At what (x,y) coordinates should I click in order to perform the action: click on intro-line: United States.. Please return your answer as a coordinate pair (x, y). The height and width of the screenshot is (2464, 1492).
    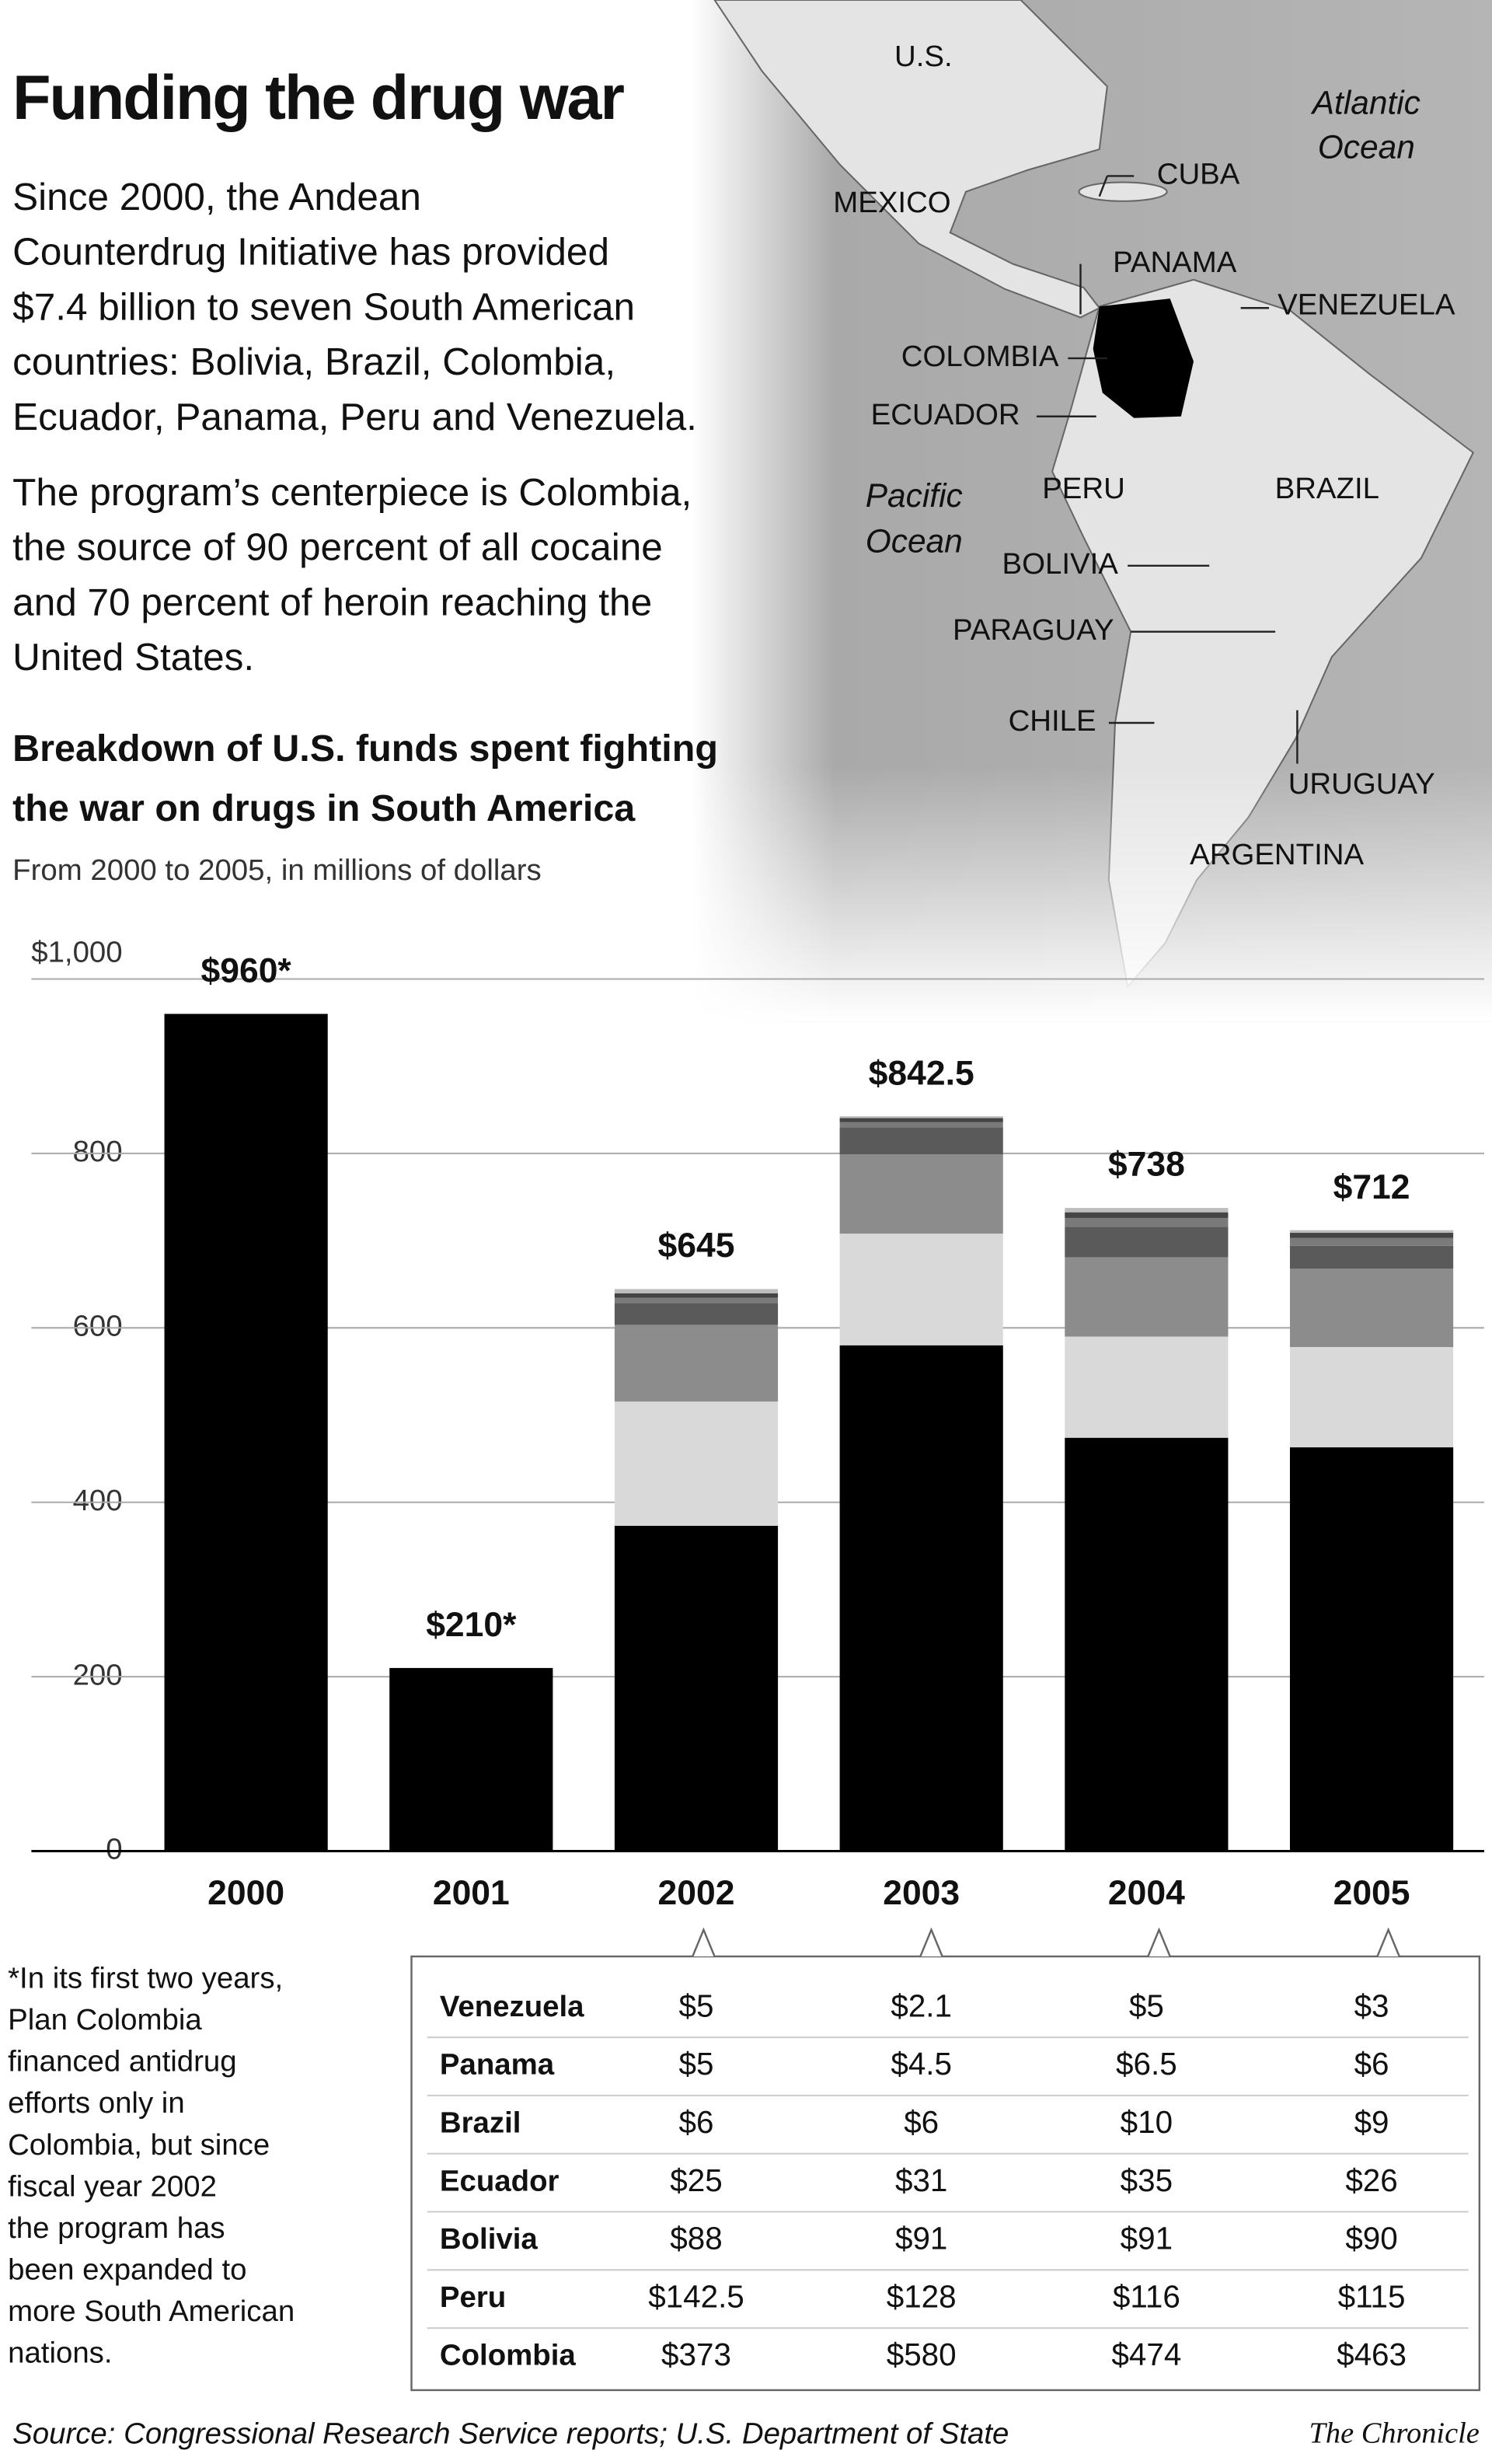
    Looking at the image, I should click on (133, 657).